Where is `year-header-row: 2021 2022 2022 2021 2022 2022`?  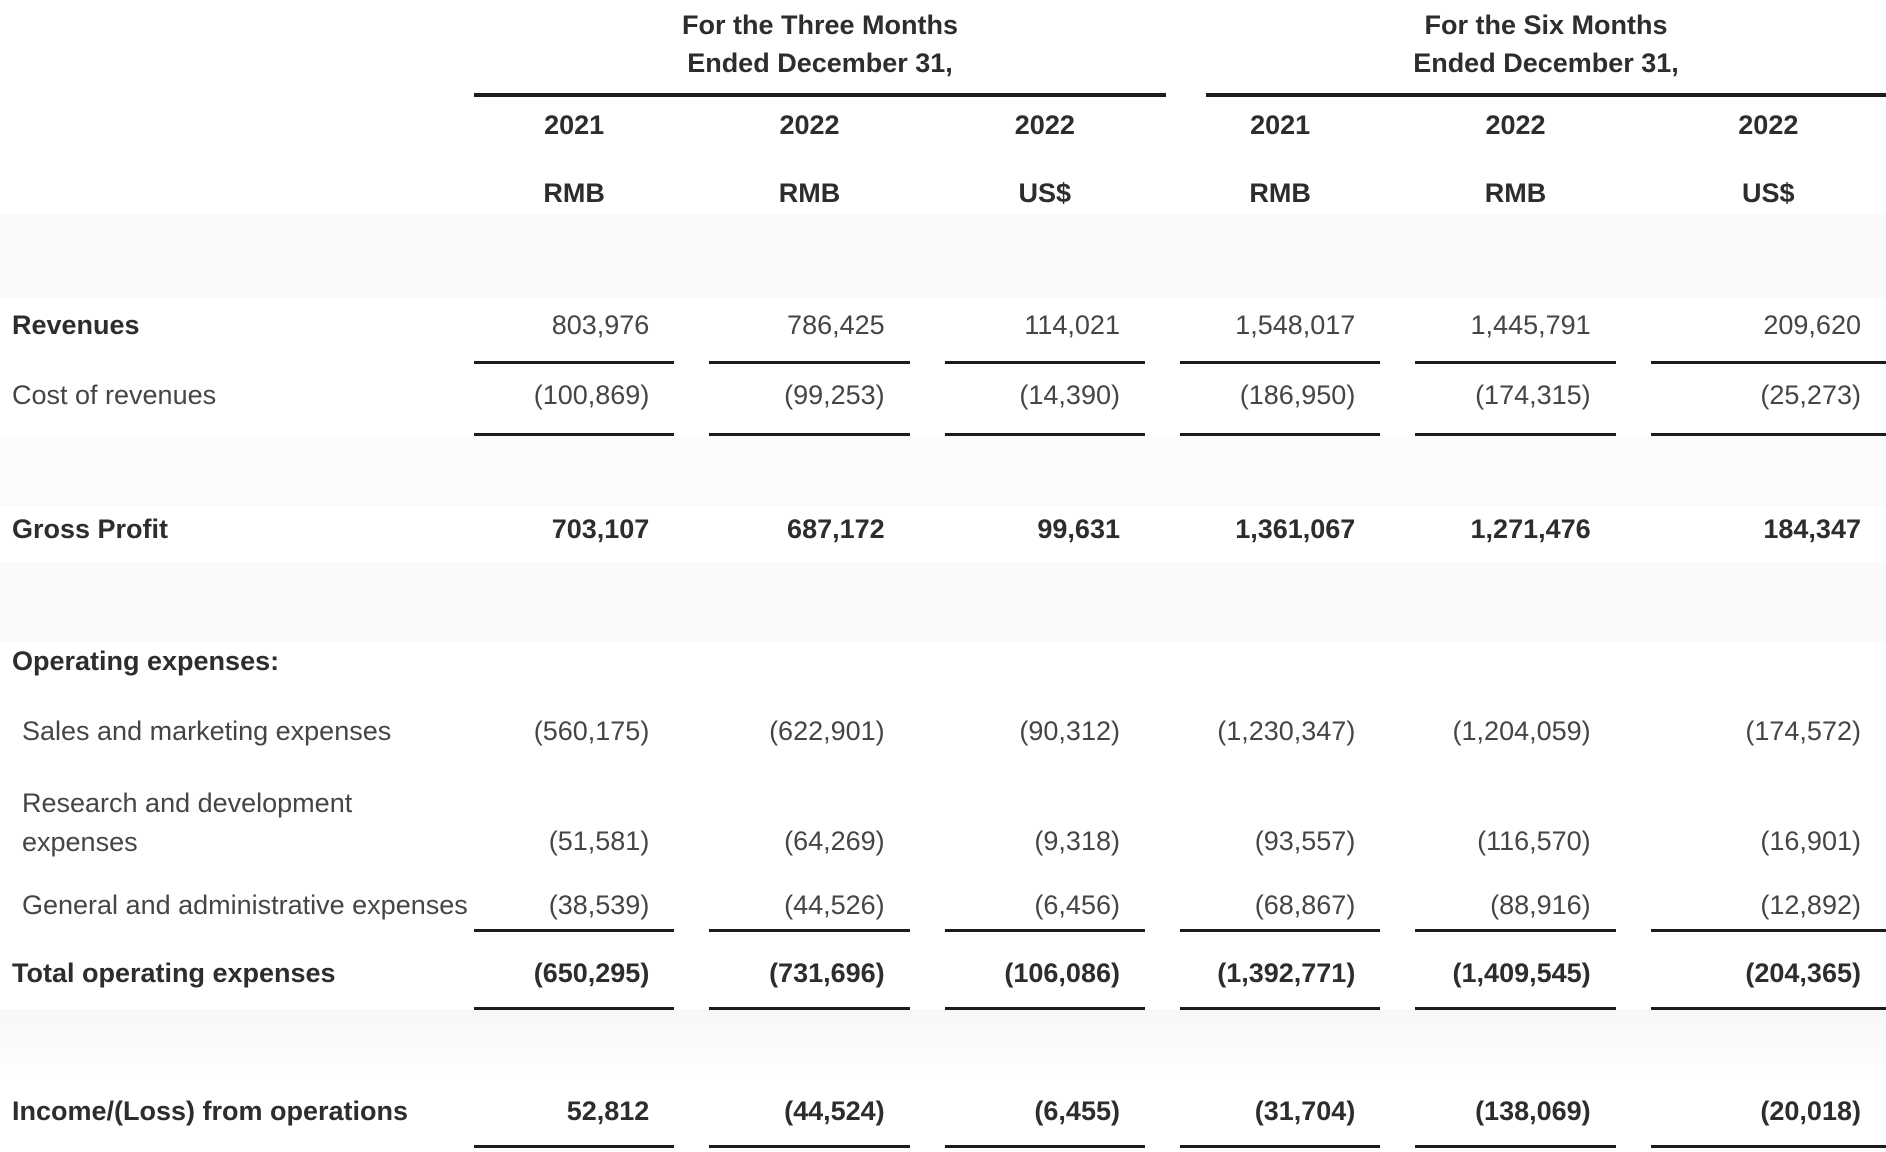
year-header-row: 2021 2022 2022 2021 2022 2022 is located at coordinates (943, 124).